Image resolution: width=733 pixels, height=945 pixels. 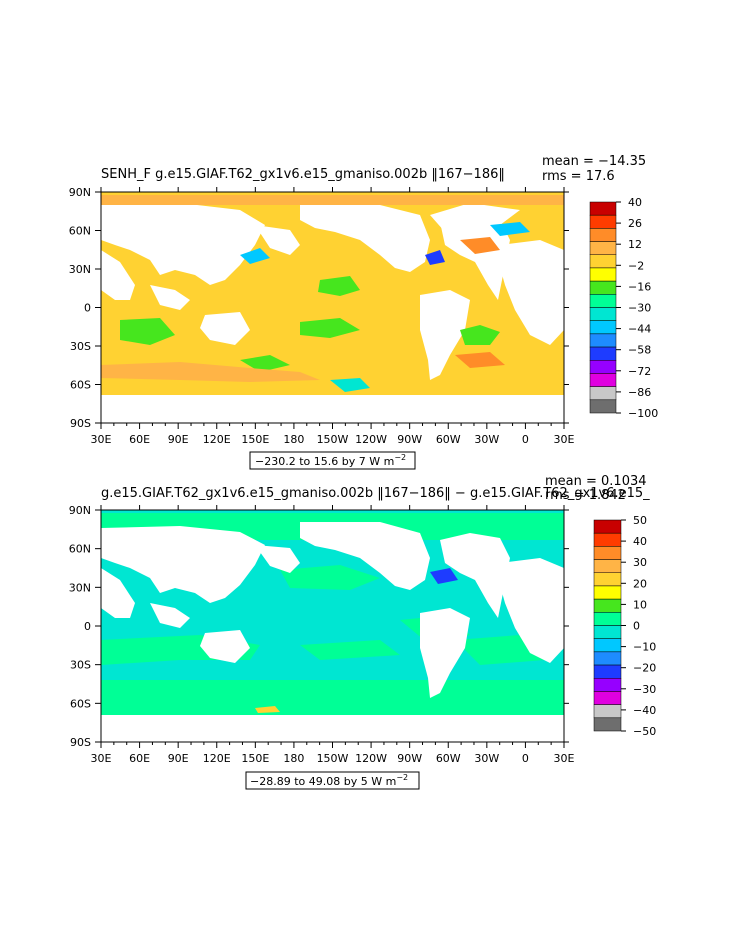 What do you see at coordinates (639, 286) in the screenshot?
I see `colorbar-label: −16` at bounding box center [639, 286].